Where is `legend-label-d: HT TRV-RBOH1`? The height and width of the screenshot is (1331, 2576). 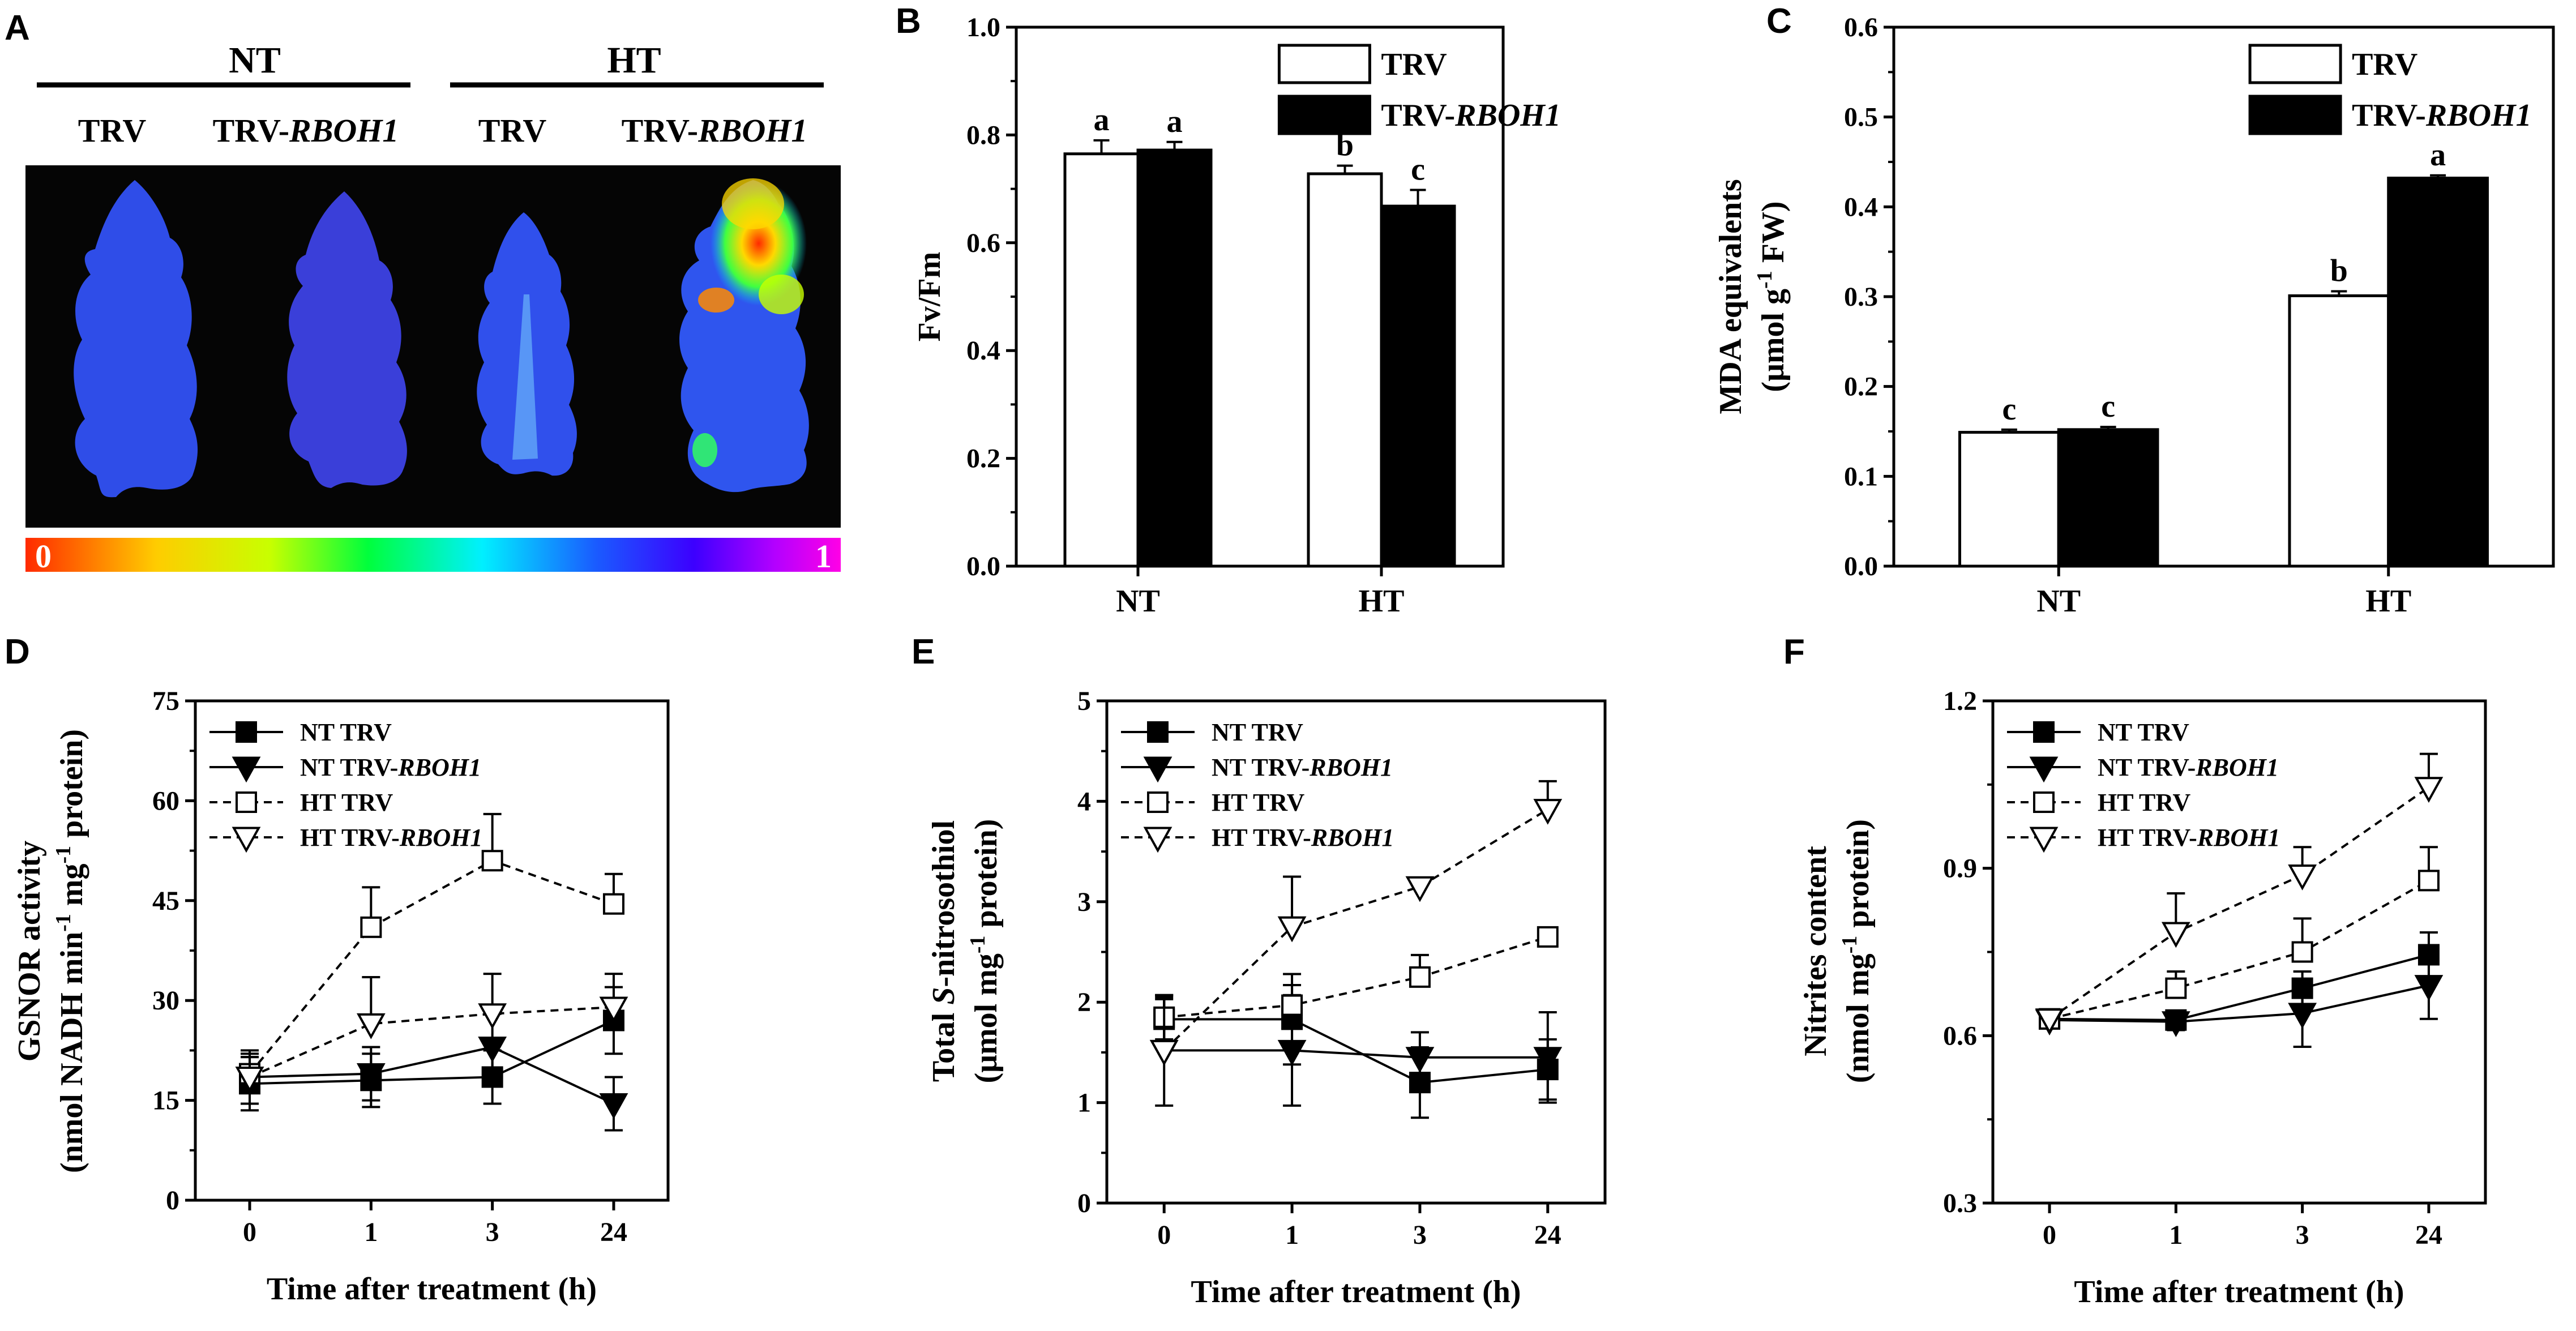 legend-label-d: HT TRV-RBOH1 is located at coordinates (391, 837).